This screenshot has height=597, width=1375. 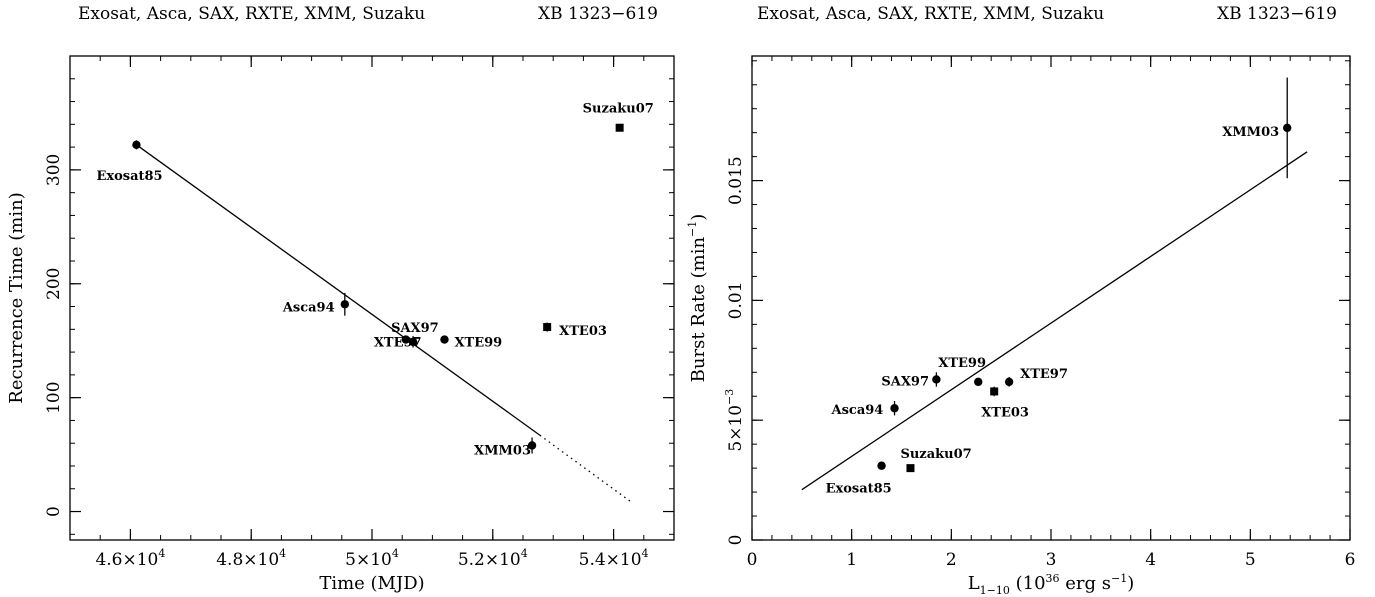 What do you see at coordinates (1250, 560) in the screenshot?
I see `x-tick-label: 5` at bounding box center [1250, 560].